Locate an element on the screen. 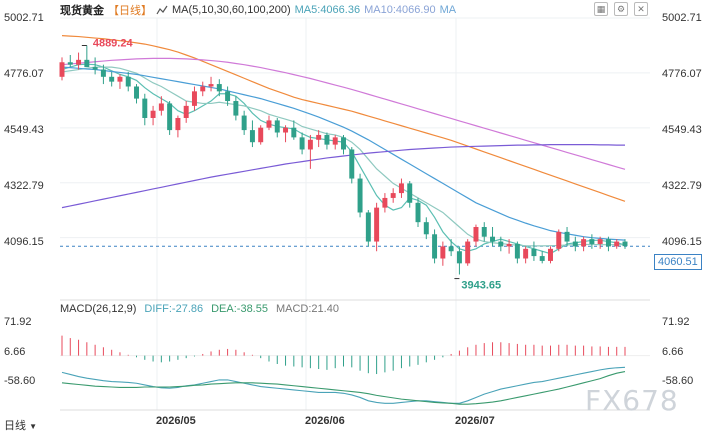 The image size is (712, 433). period-tab: 日线 ▼ is located at coordinates (20, 426).